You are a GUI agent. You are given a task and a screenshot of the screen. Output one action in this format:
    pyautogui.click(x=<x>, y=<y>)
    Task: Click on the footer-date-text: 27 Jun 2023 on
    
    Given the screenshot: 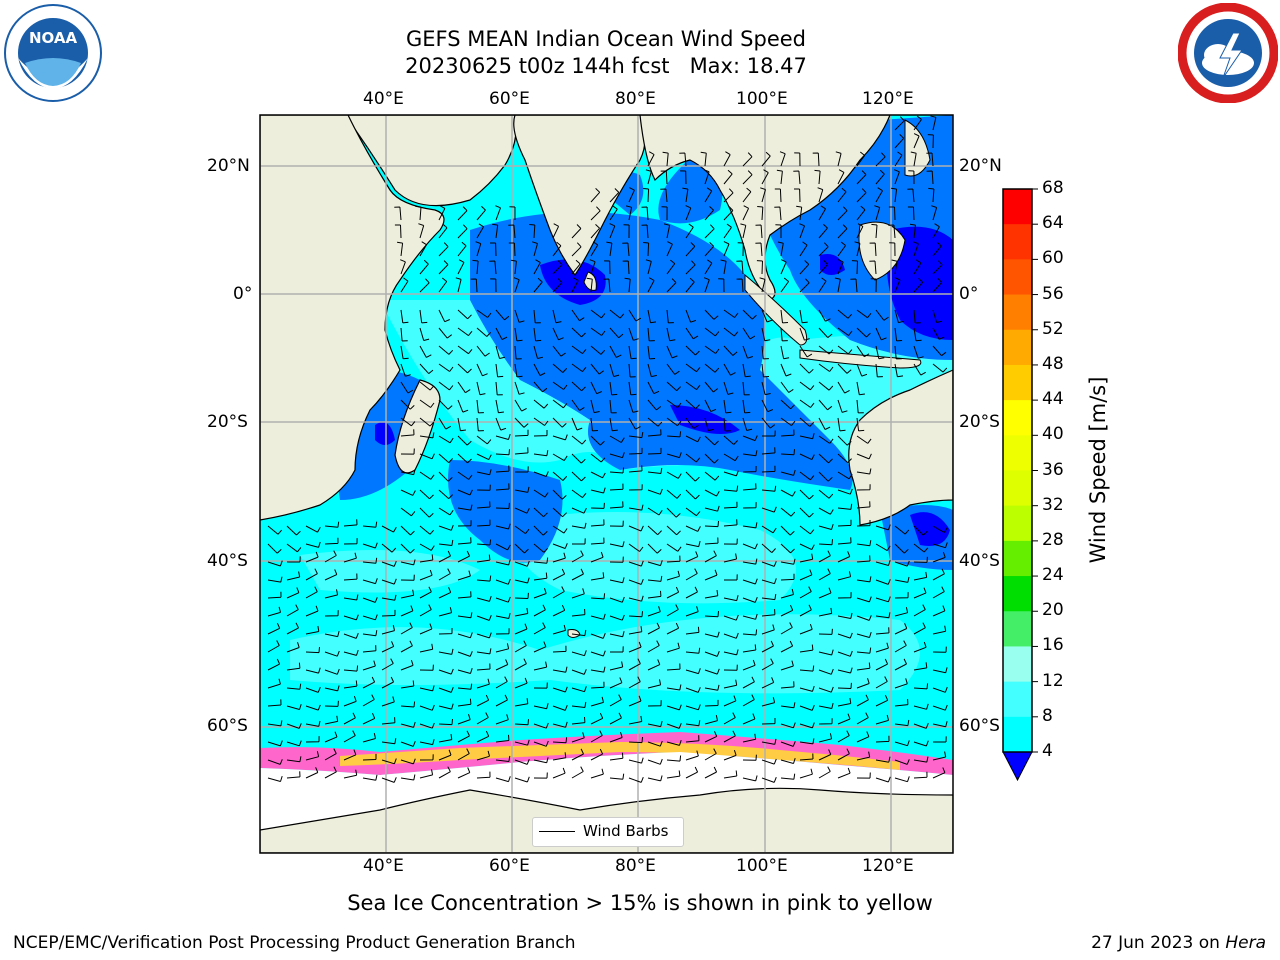 What is the action you would take?
    pyautogui.click(x=1158, y=943)
    